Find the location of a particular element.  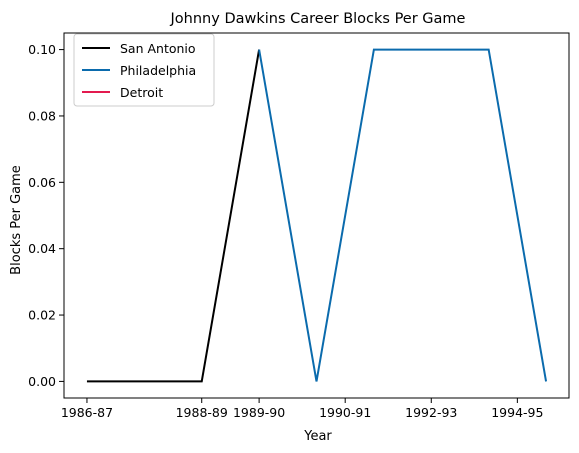

y-tick-label: 0.00 is located at coordinates (42, 381).